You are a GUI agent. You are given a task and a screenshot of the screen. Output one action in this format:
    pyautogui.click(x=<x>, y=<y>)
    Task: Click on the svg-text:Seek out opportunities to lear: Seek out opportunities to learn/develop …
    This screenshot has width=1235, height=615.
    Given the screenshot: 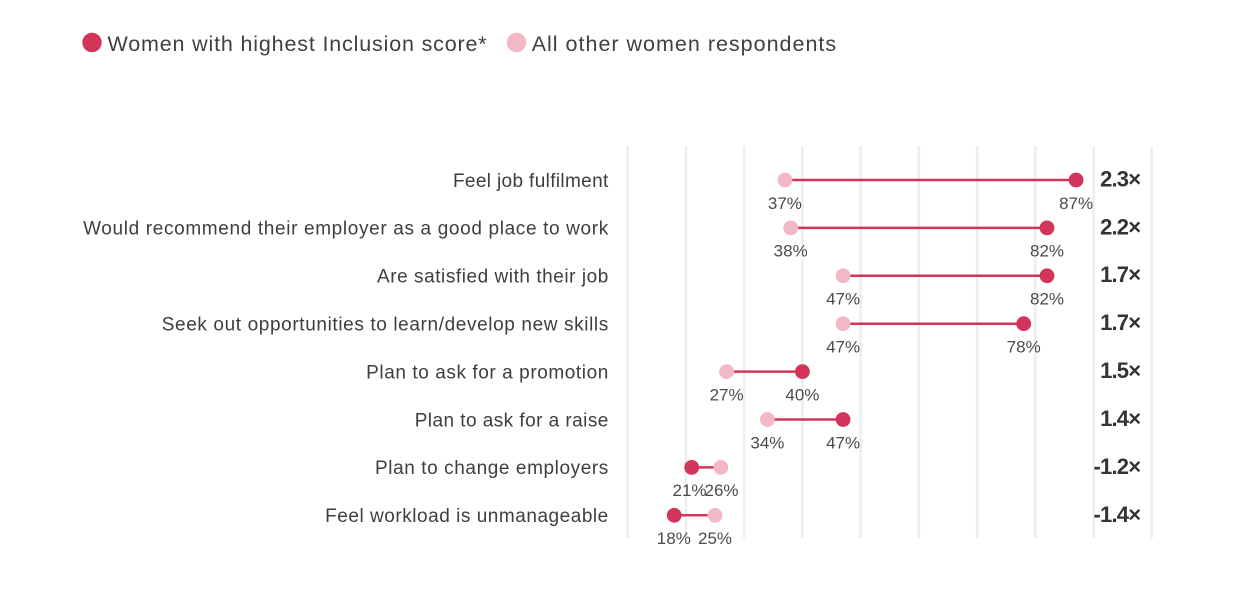 What is the action you would take?
    pyautogui.click(x=385, y=325)
    